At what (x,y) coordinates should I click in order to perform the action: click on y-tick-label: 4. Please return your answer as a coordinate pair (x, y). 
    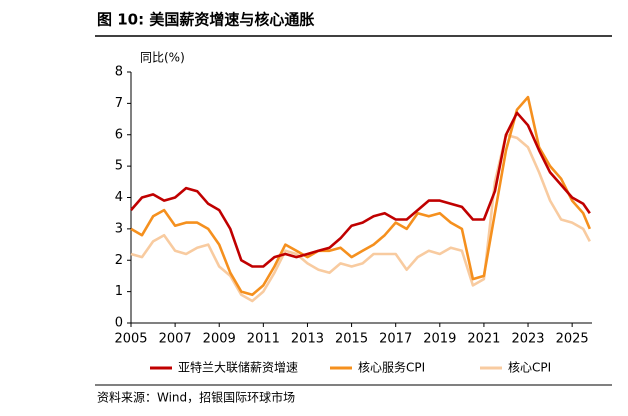
    Looking at the image, I should click on (119, 197).